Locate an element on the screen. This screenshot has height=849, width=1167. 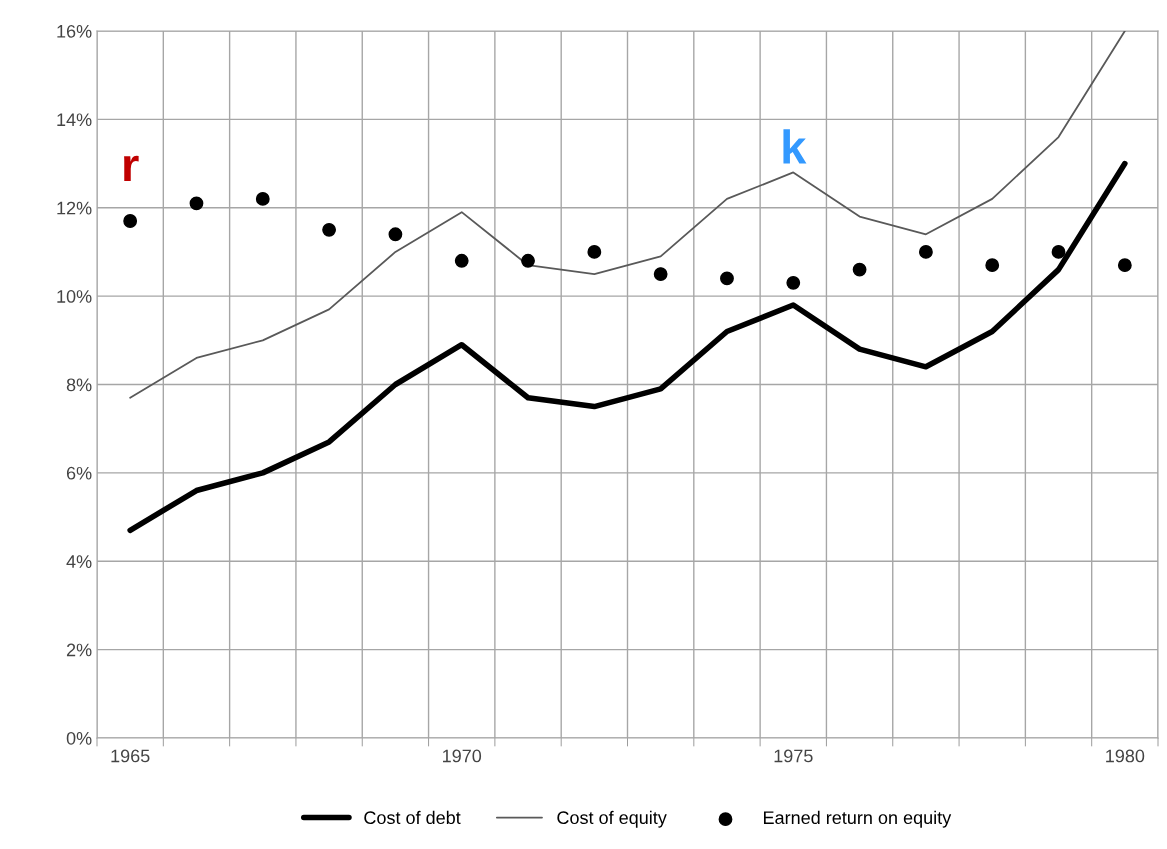
y-tick-label: 2% is located at coordinates (79, 650).